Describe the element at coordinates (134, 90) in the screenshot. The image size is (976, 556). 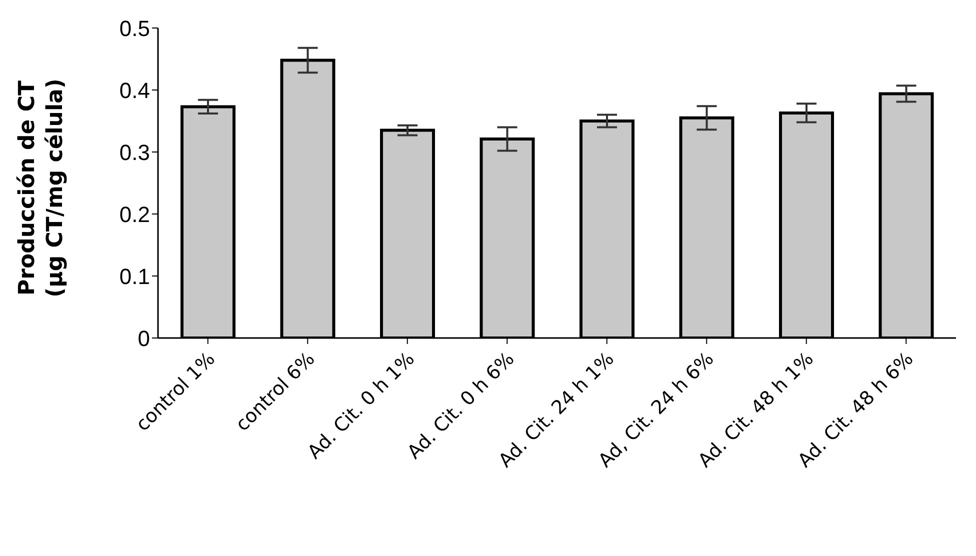
I see `y-tick-label: 0.4` at that location.